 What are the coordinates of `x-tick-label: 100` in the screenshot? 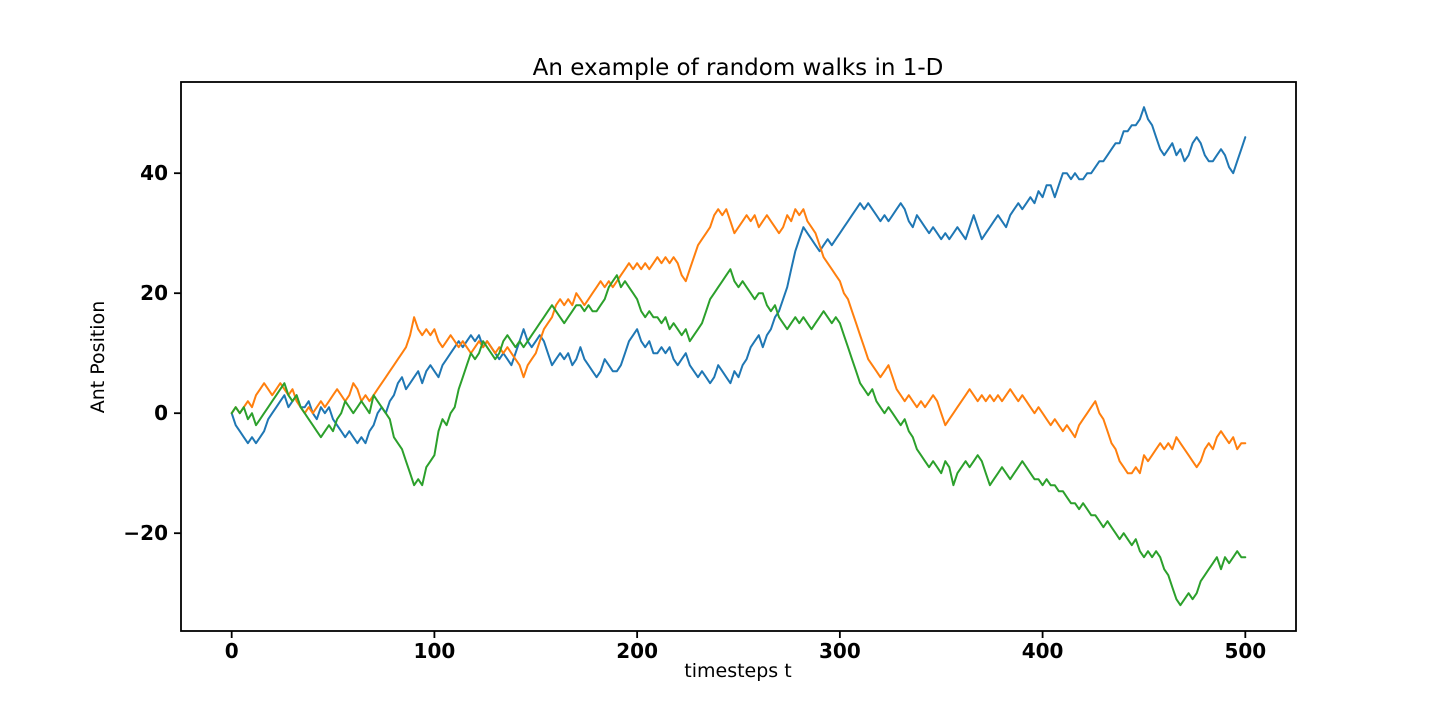 It's located at (435, 651).